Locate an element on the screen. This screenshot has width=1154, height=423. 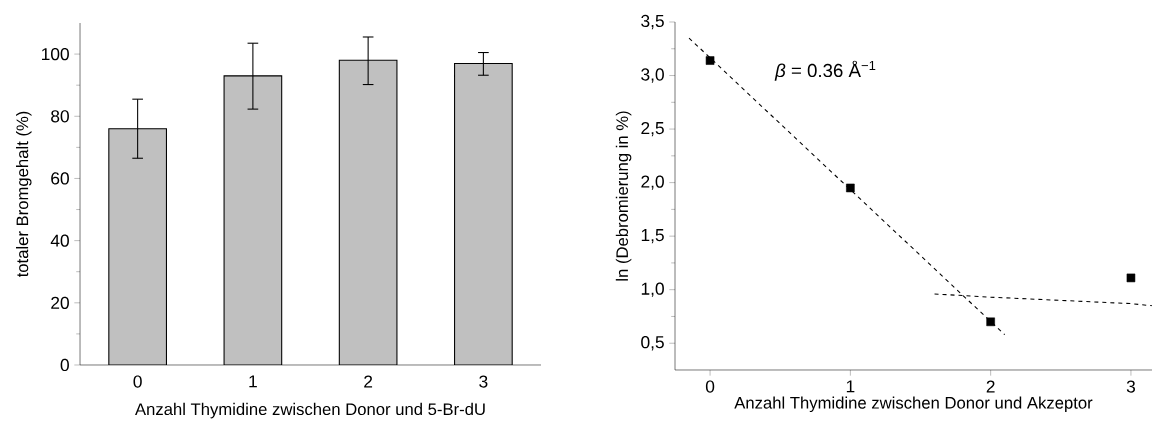
y-tick-label: 0,5 is located at coordinates (652, 343).